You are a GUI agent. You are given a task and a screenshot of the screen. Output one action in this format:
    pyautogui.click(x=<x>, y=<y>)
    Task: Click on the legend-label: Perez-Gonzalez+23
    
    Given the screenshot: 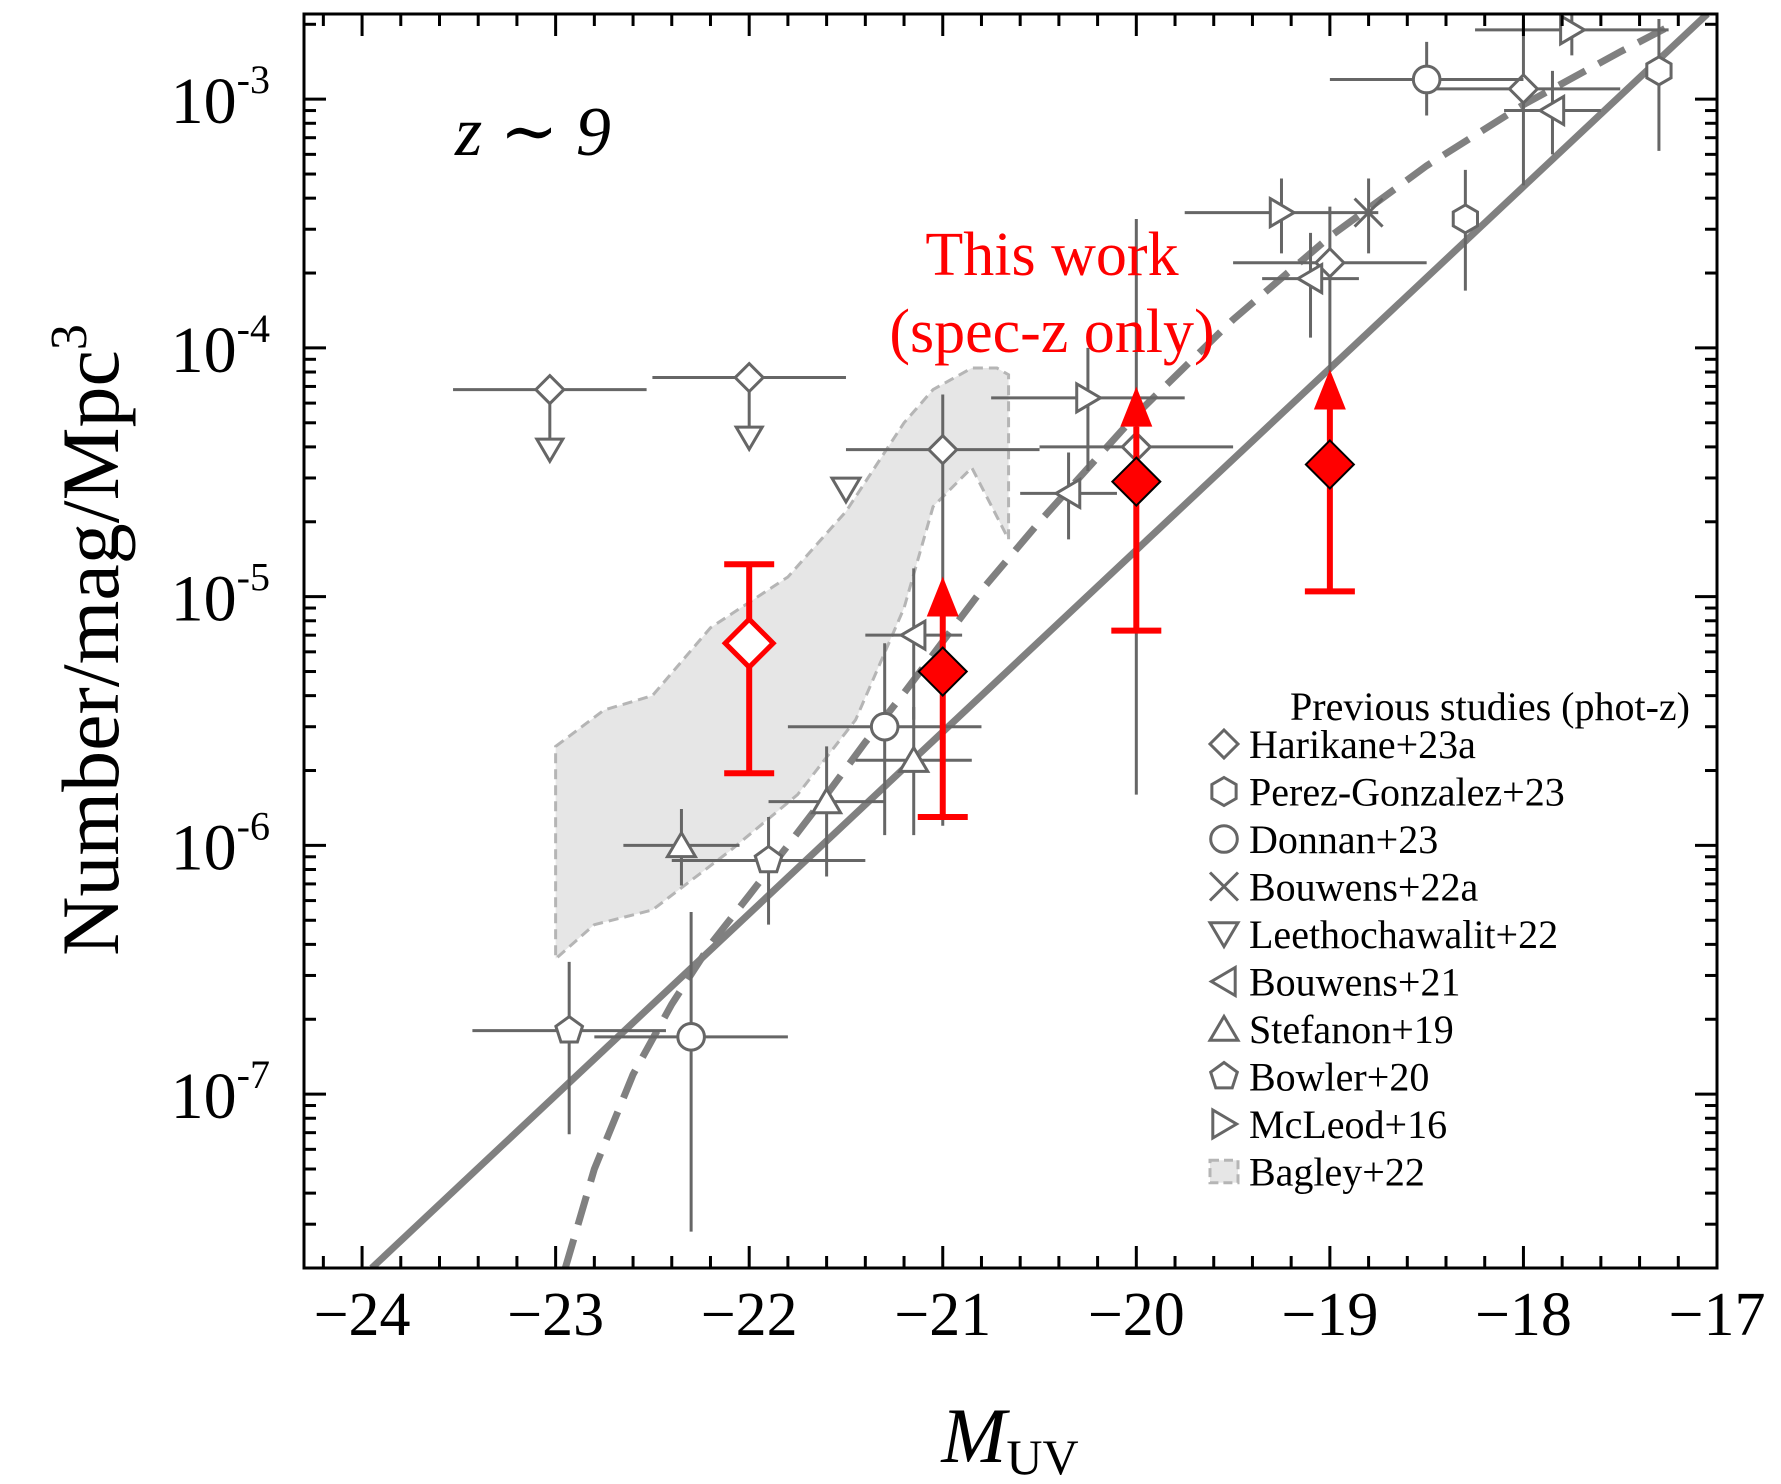 What is the action you would take?
    pyautogui.click(x=1407, y=792)
    